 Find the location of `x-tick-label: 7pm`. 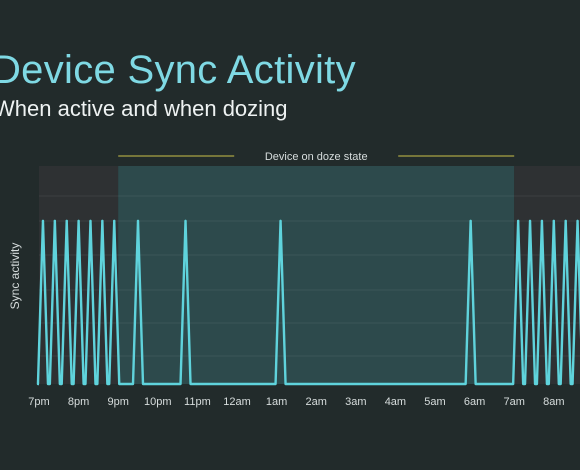

x-tick-label: 7pm is located at coordinates (38, 402).